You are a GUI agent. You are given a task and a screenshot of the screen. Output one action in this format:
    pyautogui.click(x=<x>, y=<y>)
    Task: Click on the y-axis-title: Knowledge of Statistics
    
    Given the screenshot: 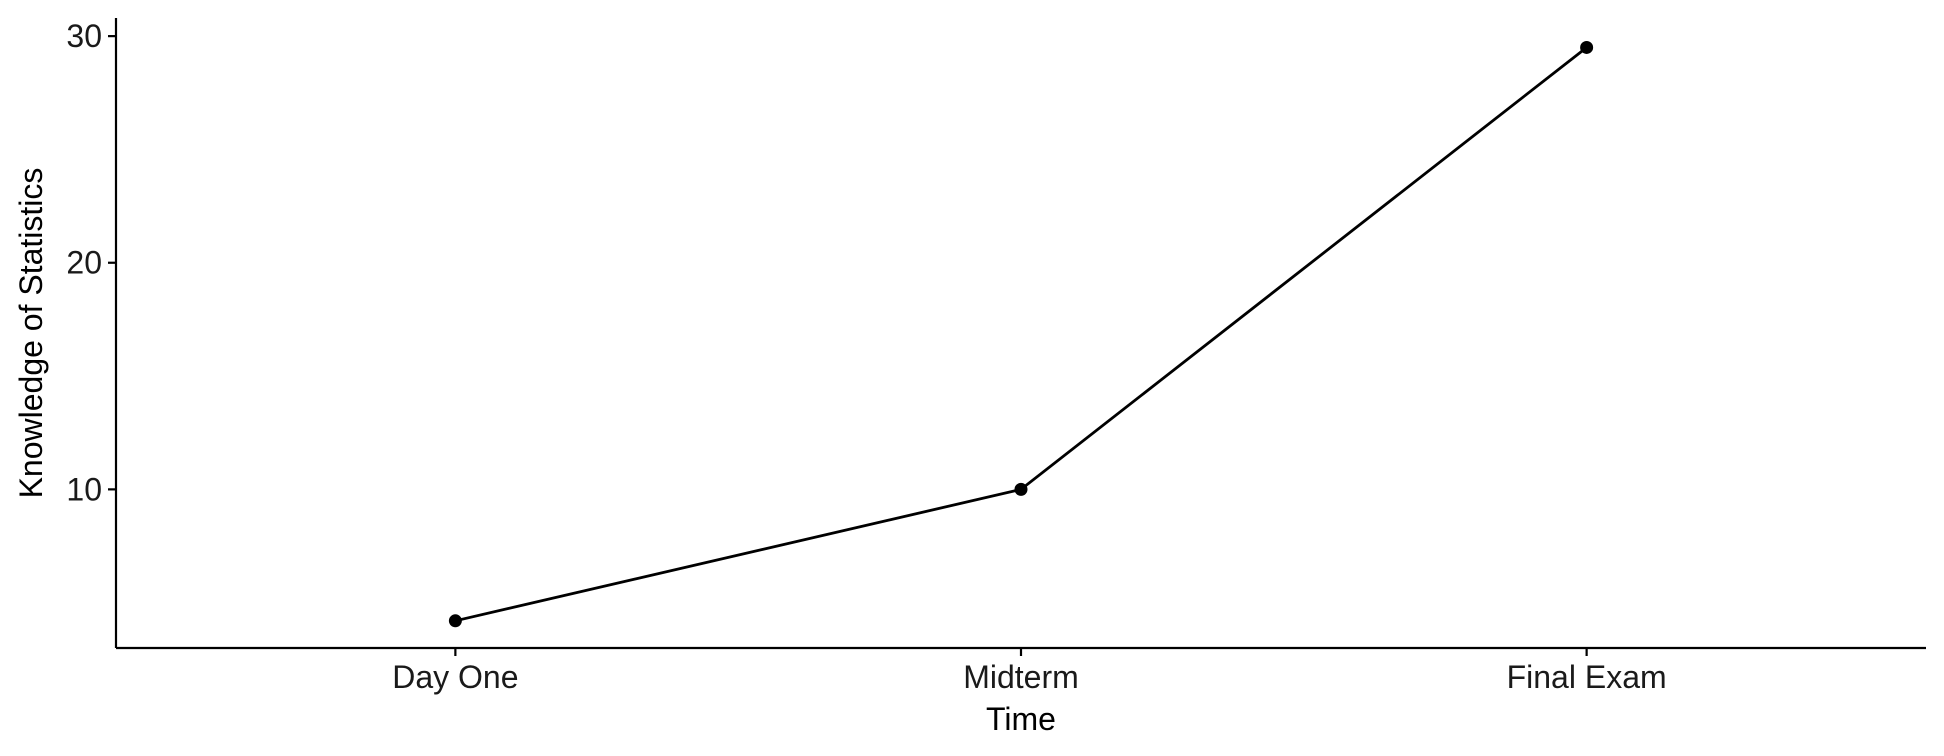 What is the action you would take?
    pyautogui.click(x=31, y=333)
    